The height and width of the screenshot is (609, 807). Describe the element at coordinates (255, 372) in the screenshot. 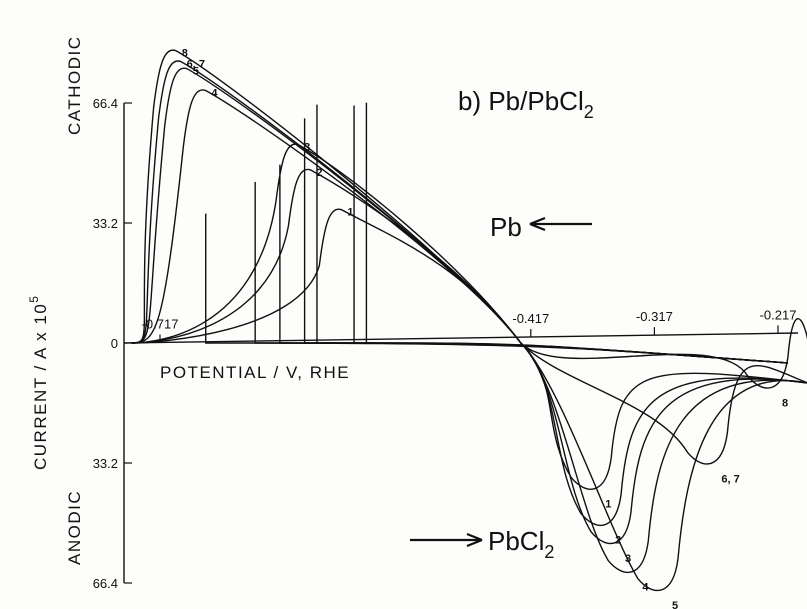

I see `x-axis-label: POTENTIAL / V, RHE` at that location.